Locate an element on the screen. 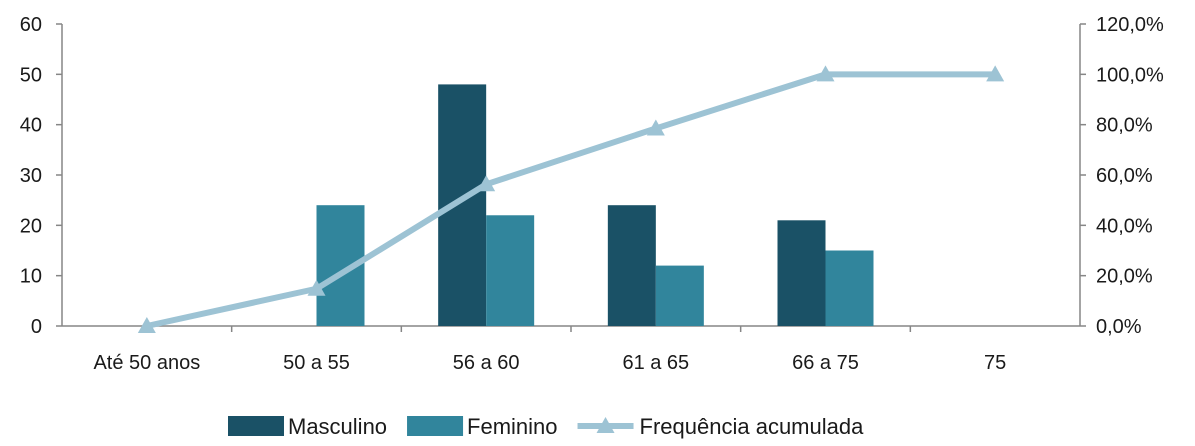 This screenshot has width=1195, height=446. left-tick-label: 10 is located at coordinates (31, 277).